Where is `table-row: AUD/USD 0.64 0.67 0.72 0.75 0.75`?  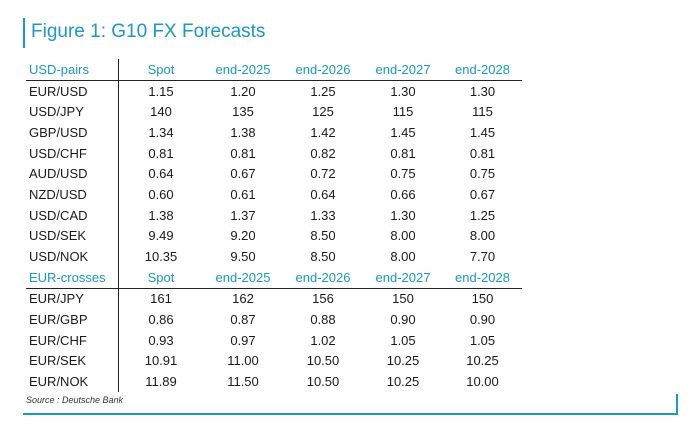 table-row: AUD/USD 0.64 0.67 0.72 0.75 0.75 is located at coordinates (274, 174).